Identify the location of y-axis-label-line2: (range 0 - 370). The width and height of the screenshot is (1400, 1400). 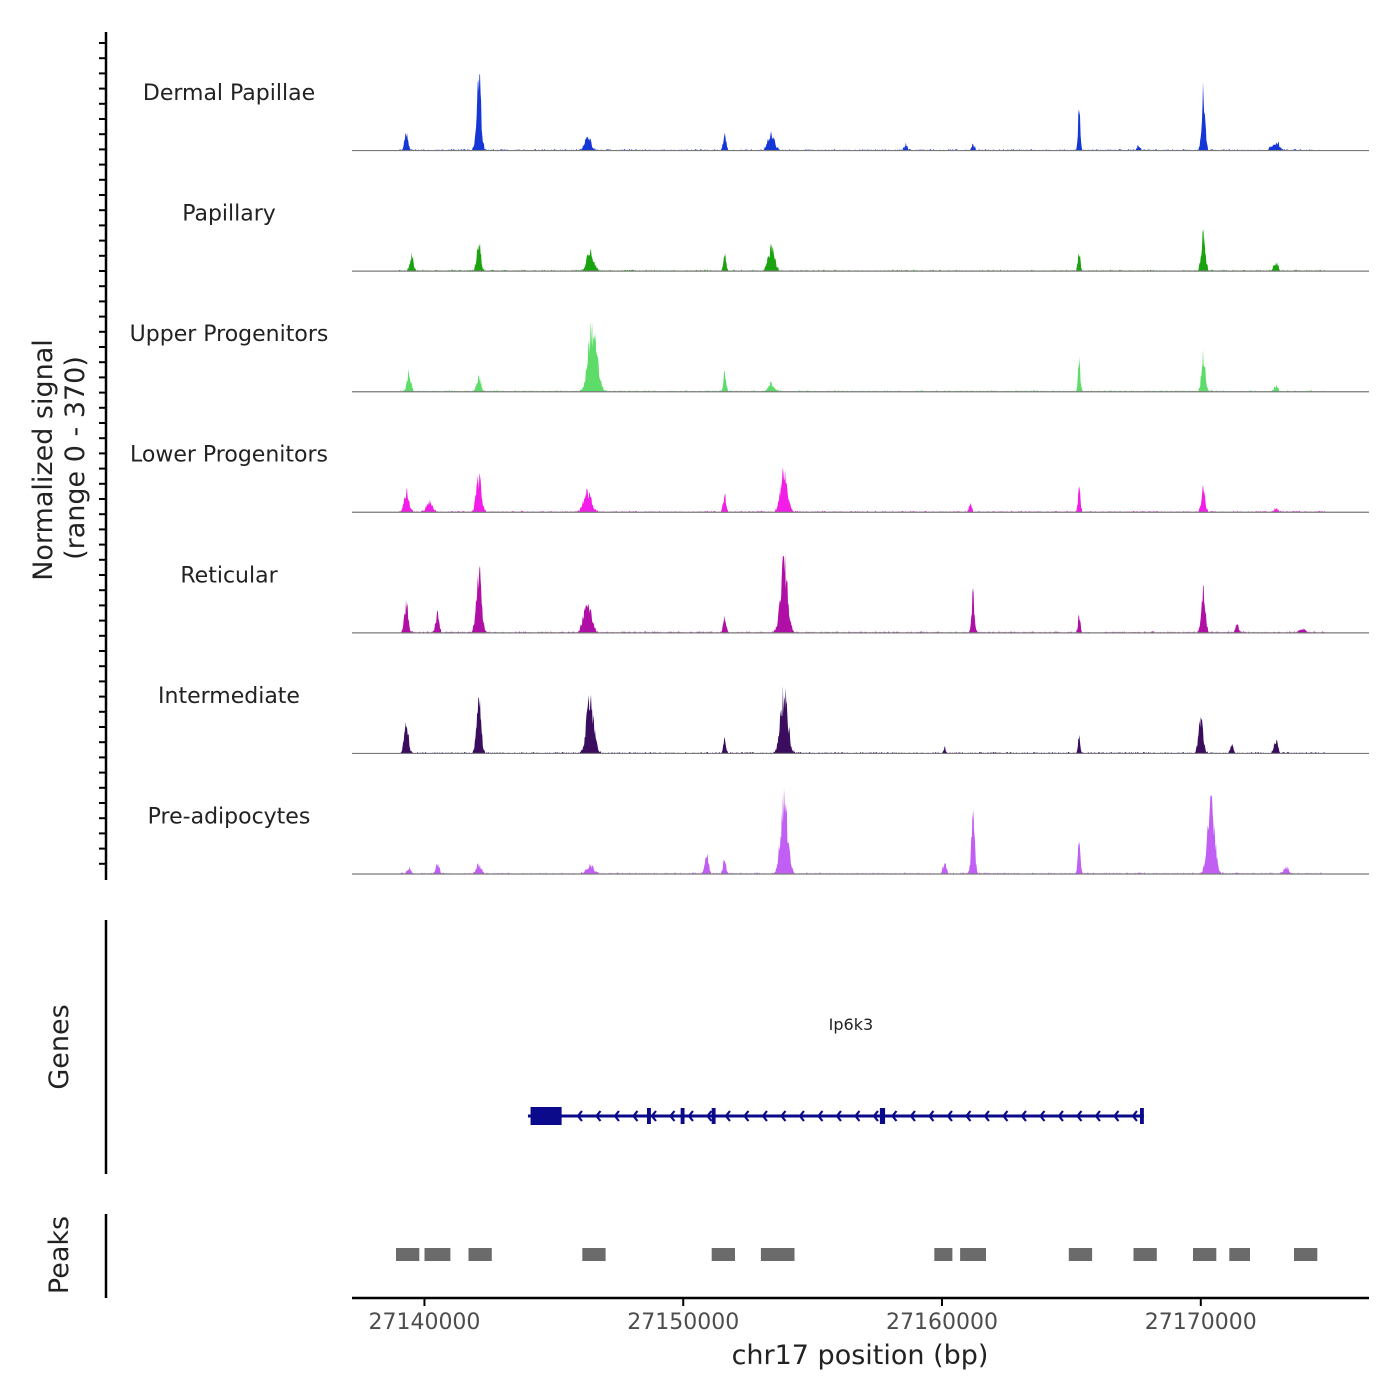
(75, 458).